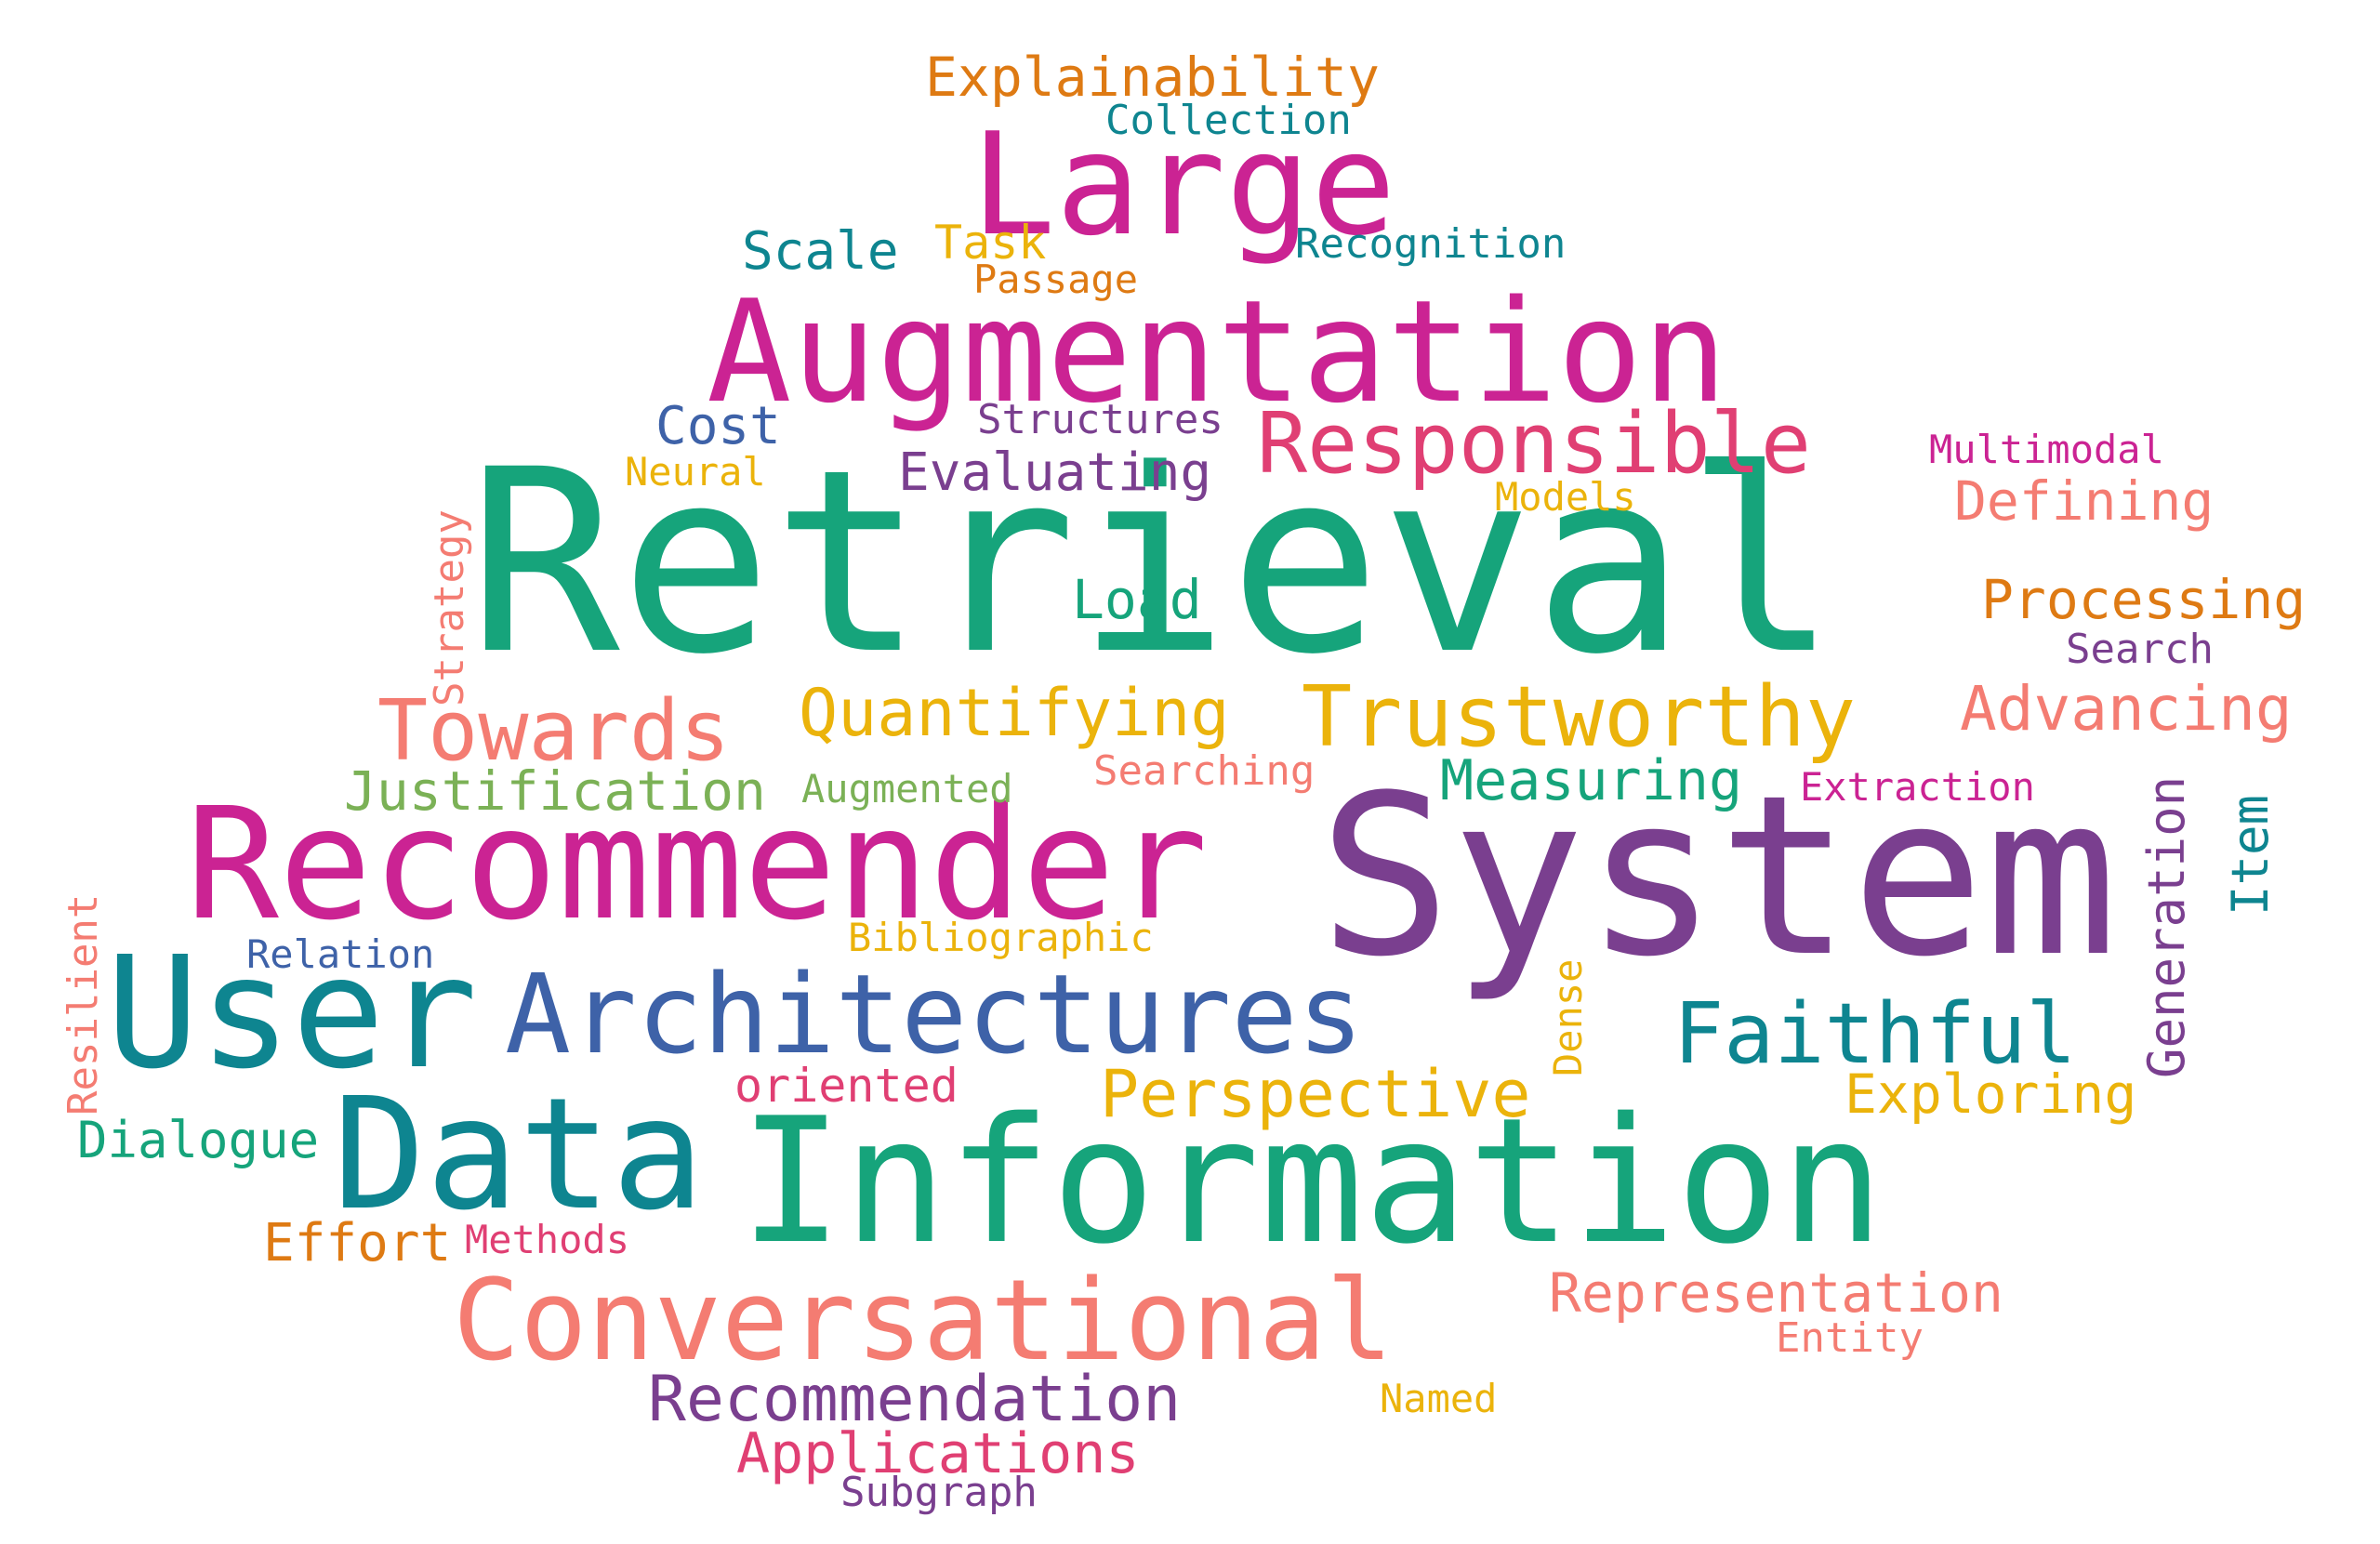  Describe the element at coordinates (1152, 77) in the screenshot. I see `word-explainability: Explainability` at that location.